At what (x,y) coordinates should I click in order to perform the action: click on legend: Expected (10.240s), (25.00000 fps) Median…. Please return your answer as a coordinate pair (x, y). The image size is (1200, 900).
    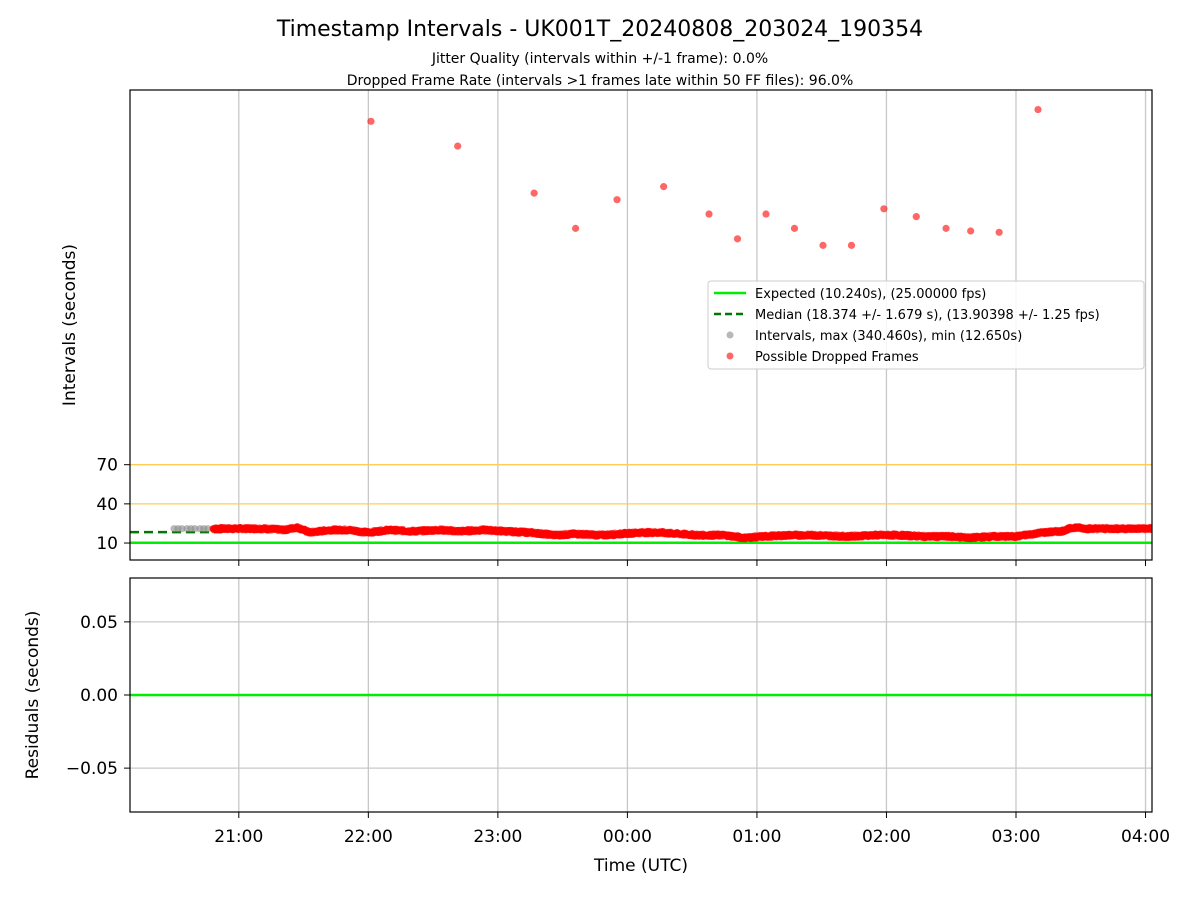
    Looking at the image, I should click on (926, 325).